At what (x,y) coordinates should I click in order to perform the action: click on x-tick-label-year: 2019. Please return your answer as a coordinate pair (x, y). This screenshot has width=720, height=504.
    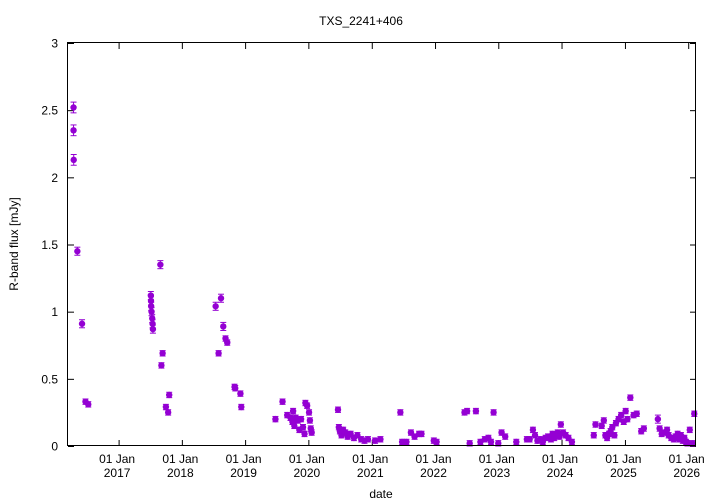
    Looking at the image, I should click on (243, 473).